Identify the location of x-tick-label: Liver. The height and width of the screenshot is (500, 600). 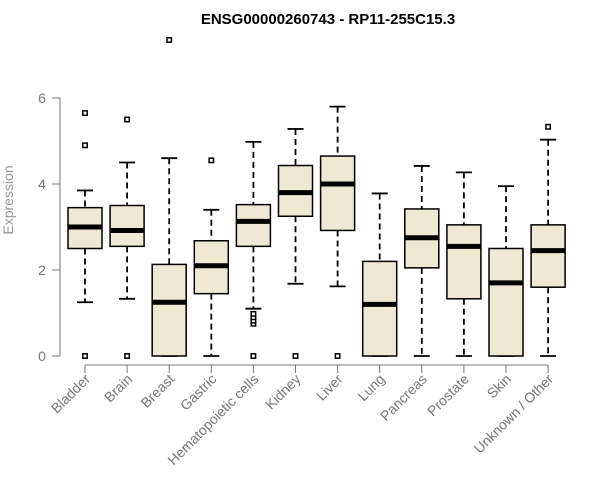
(329, 387).